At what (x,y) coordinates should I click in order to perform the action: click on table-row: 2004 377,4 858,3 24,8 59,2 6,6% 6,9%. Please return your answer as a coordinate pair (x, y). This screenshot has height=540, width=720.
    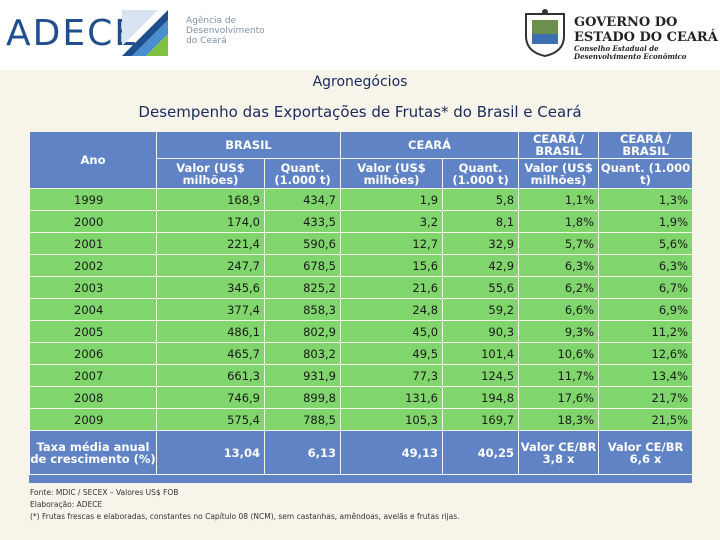
    Looking at the image, I should click on (361, 309).